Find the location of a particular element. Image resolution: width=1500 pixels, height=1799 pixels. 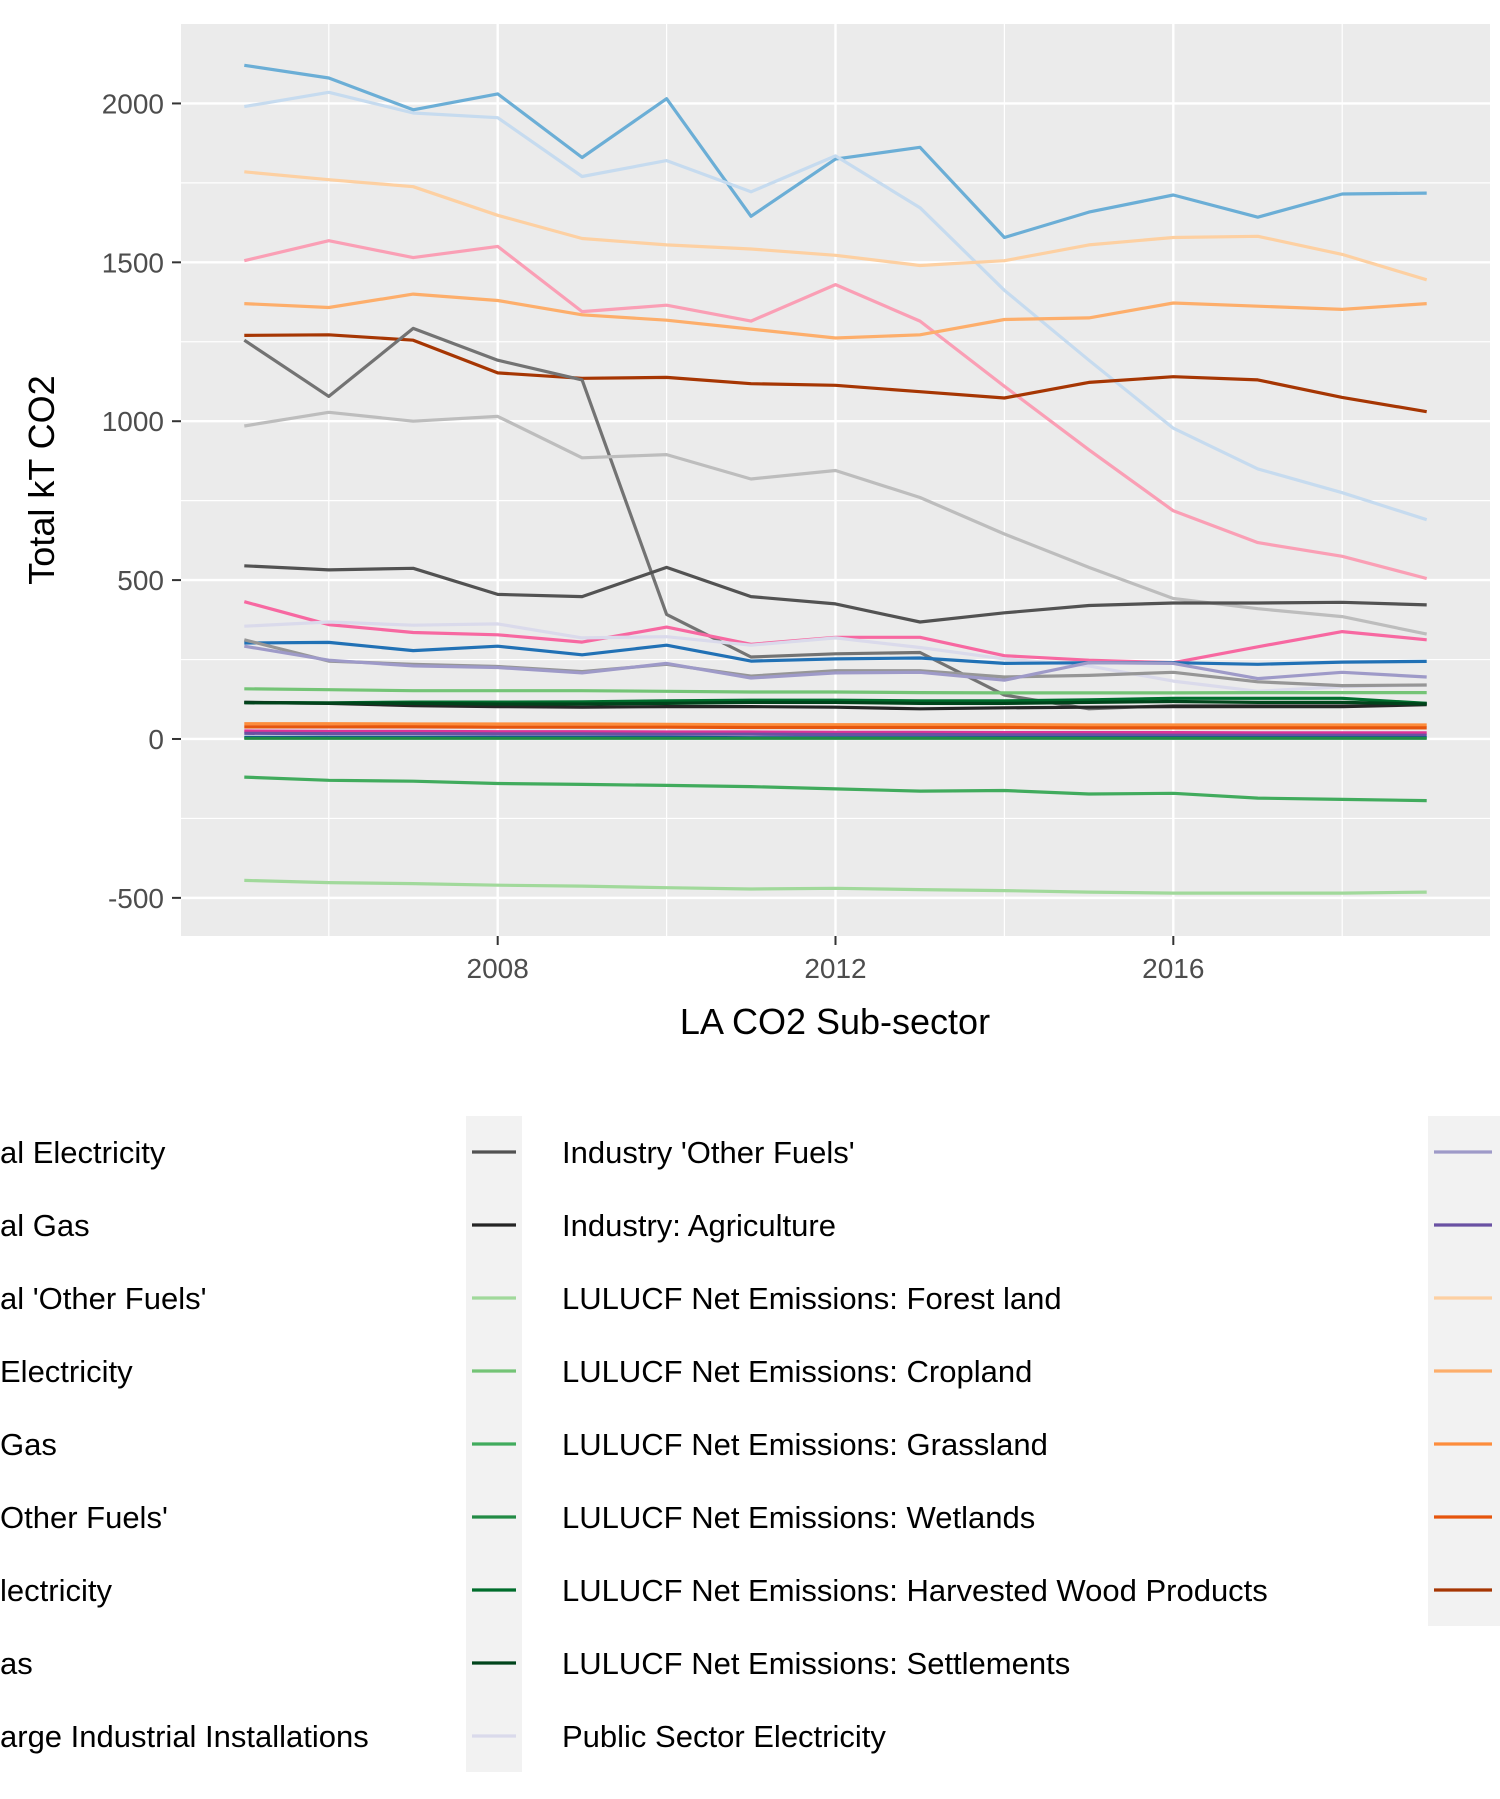

legend-label: Industry 'Other Fuels' is located at coordinates (708, 1152).